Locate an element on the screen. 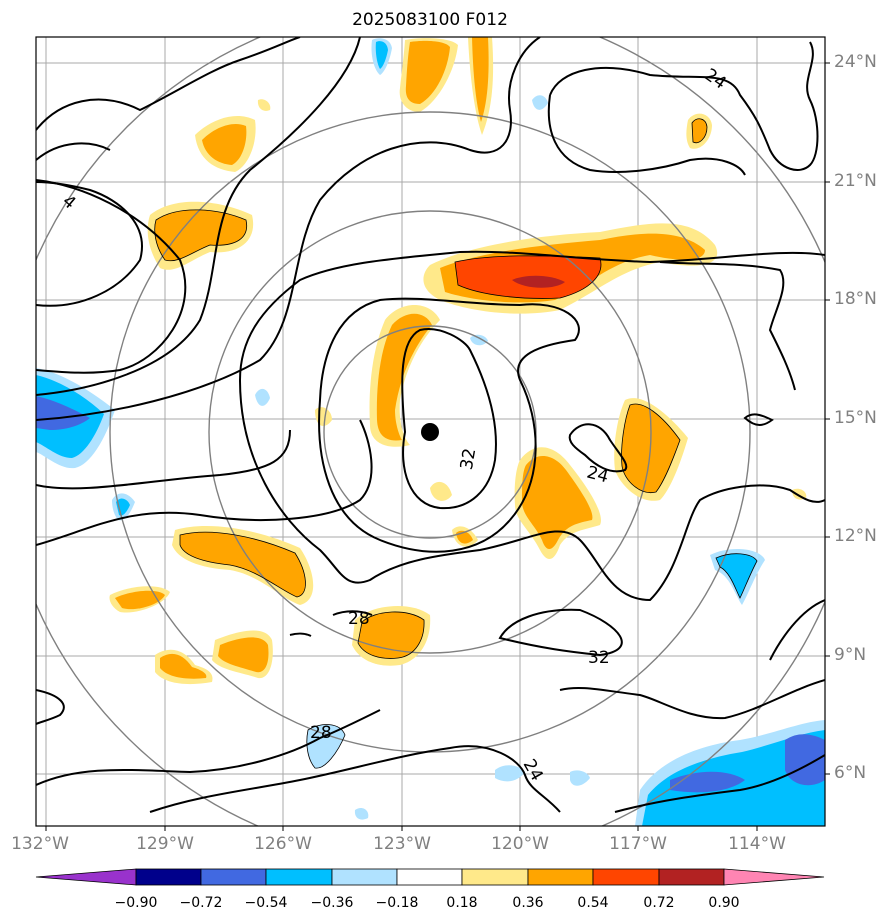  lat-label: 21°N is located at coordinates (855, 181).